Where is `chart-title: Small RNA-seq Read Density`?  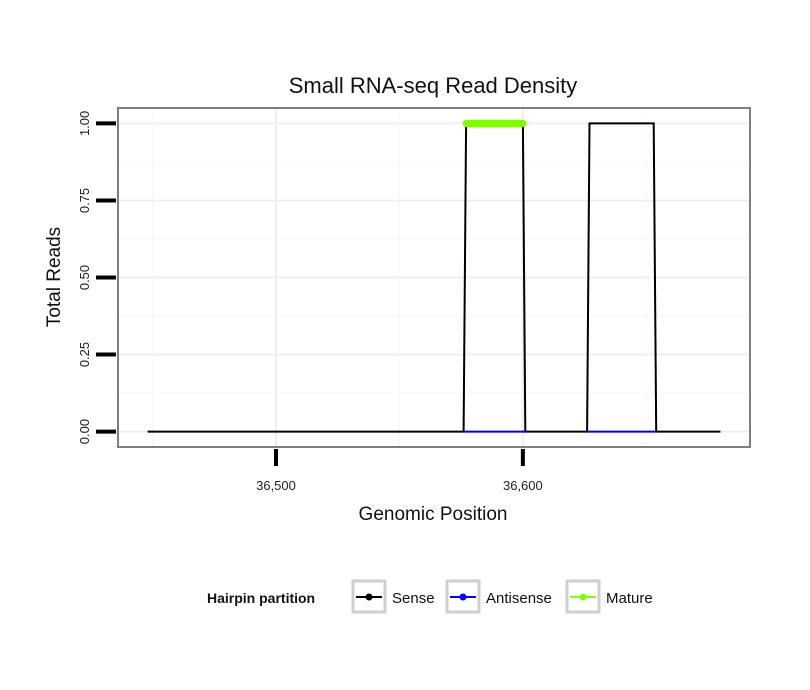 chart-title: Small RNA-seq Read Density is located at coordinates (433, 85).